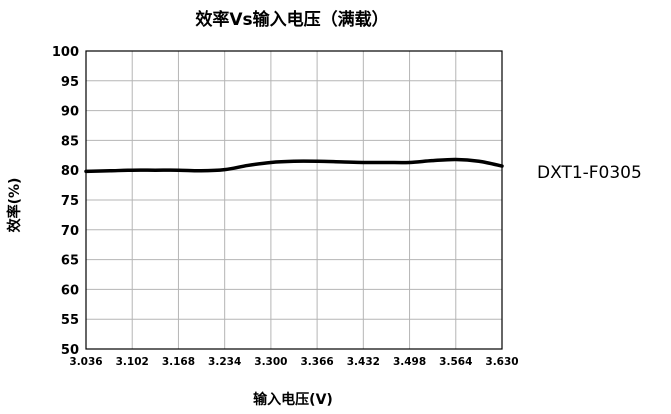 Image resolution: width=671 pixels, height=414 pixels. Describe the element at coordinates (70, 350) in the screenshot. I see `y-tick-label: 50` at that location.